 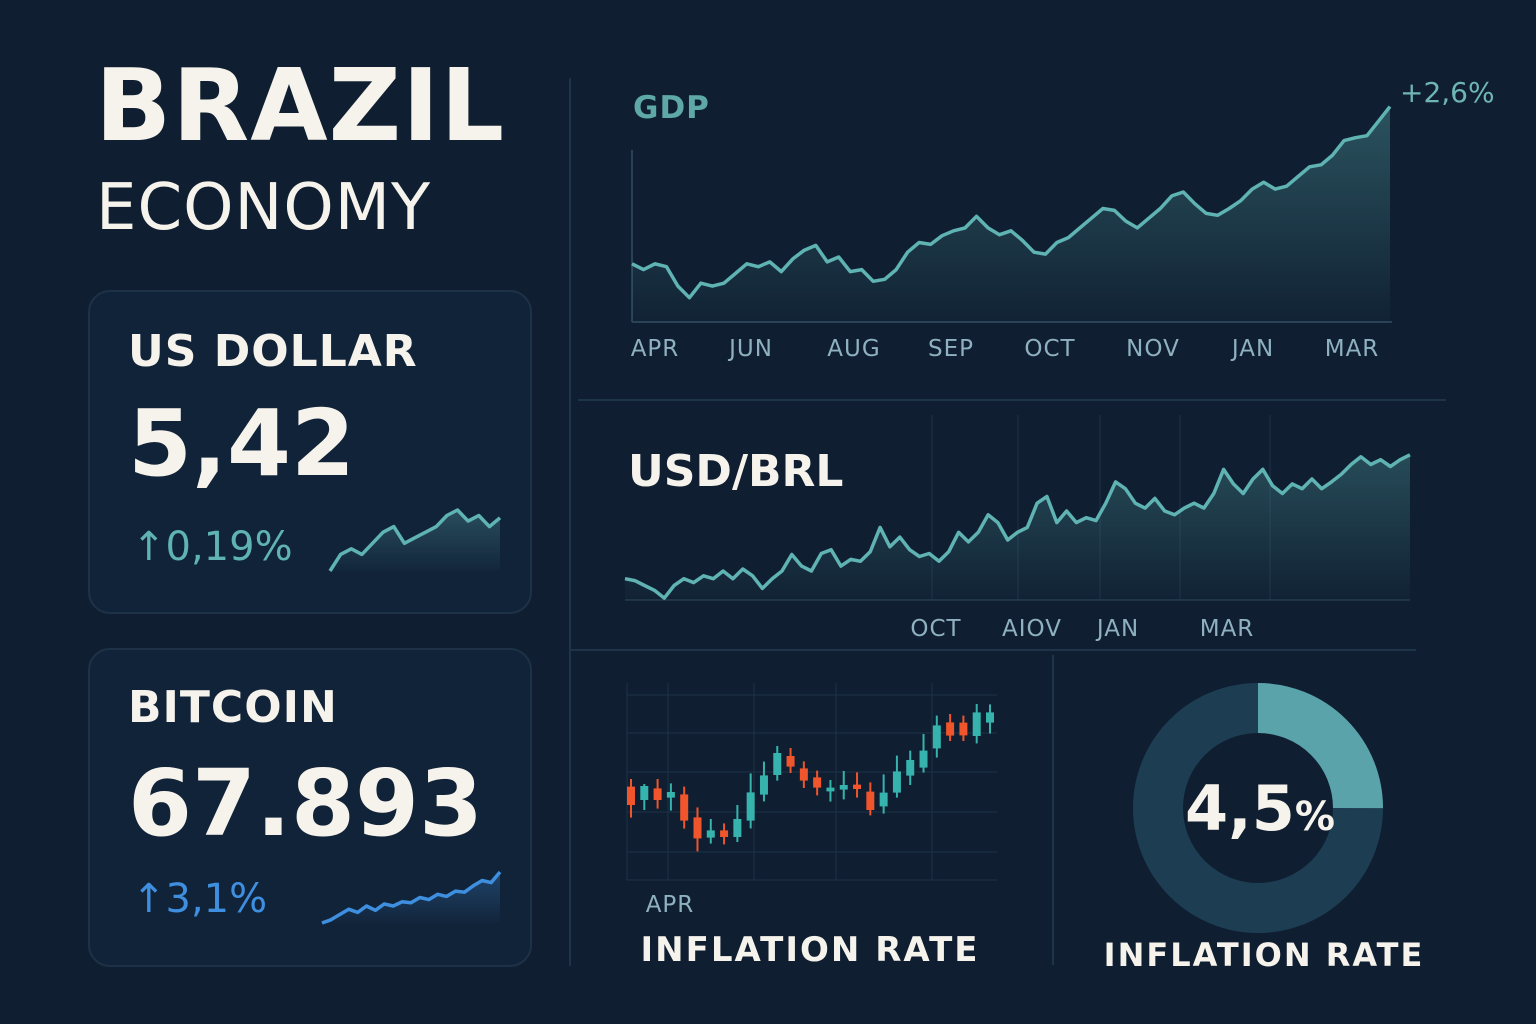 I want to click on donut-segment, so click(x=1258, y=808).